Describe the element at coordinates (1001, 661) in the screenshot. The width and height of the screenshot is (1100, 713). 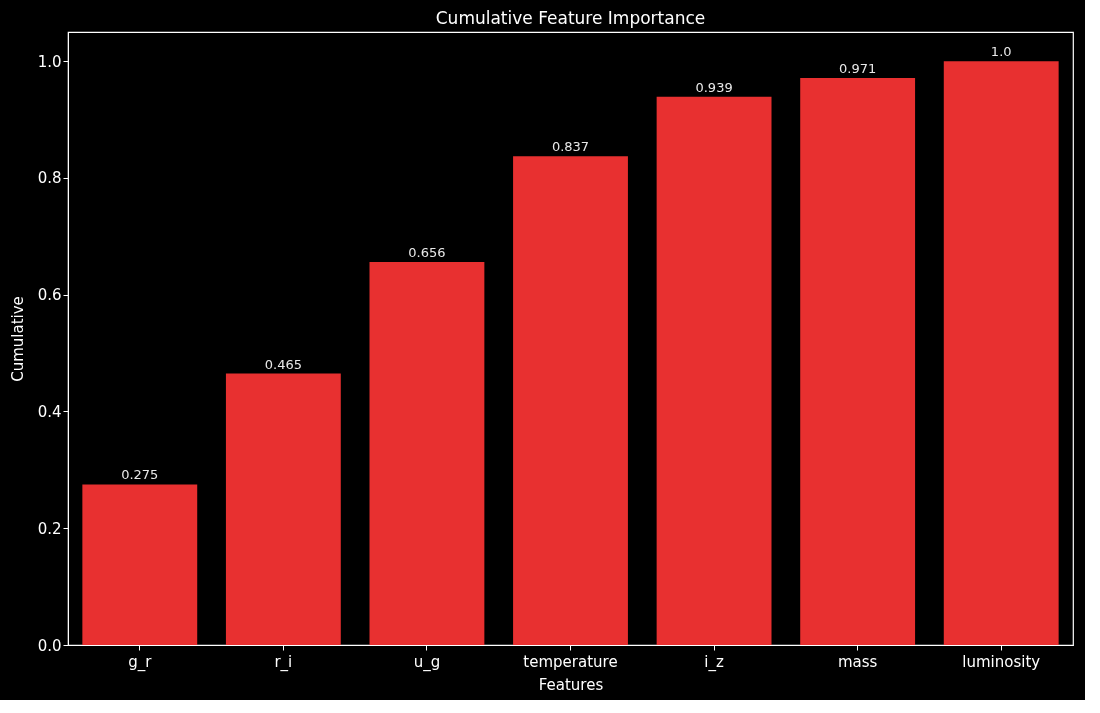
I see `x-tick-label: luminosity` at that location.